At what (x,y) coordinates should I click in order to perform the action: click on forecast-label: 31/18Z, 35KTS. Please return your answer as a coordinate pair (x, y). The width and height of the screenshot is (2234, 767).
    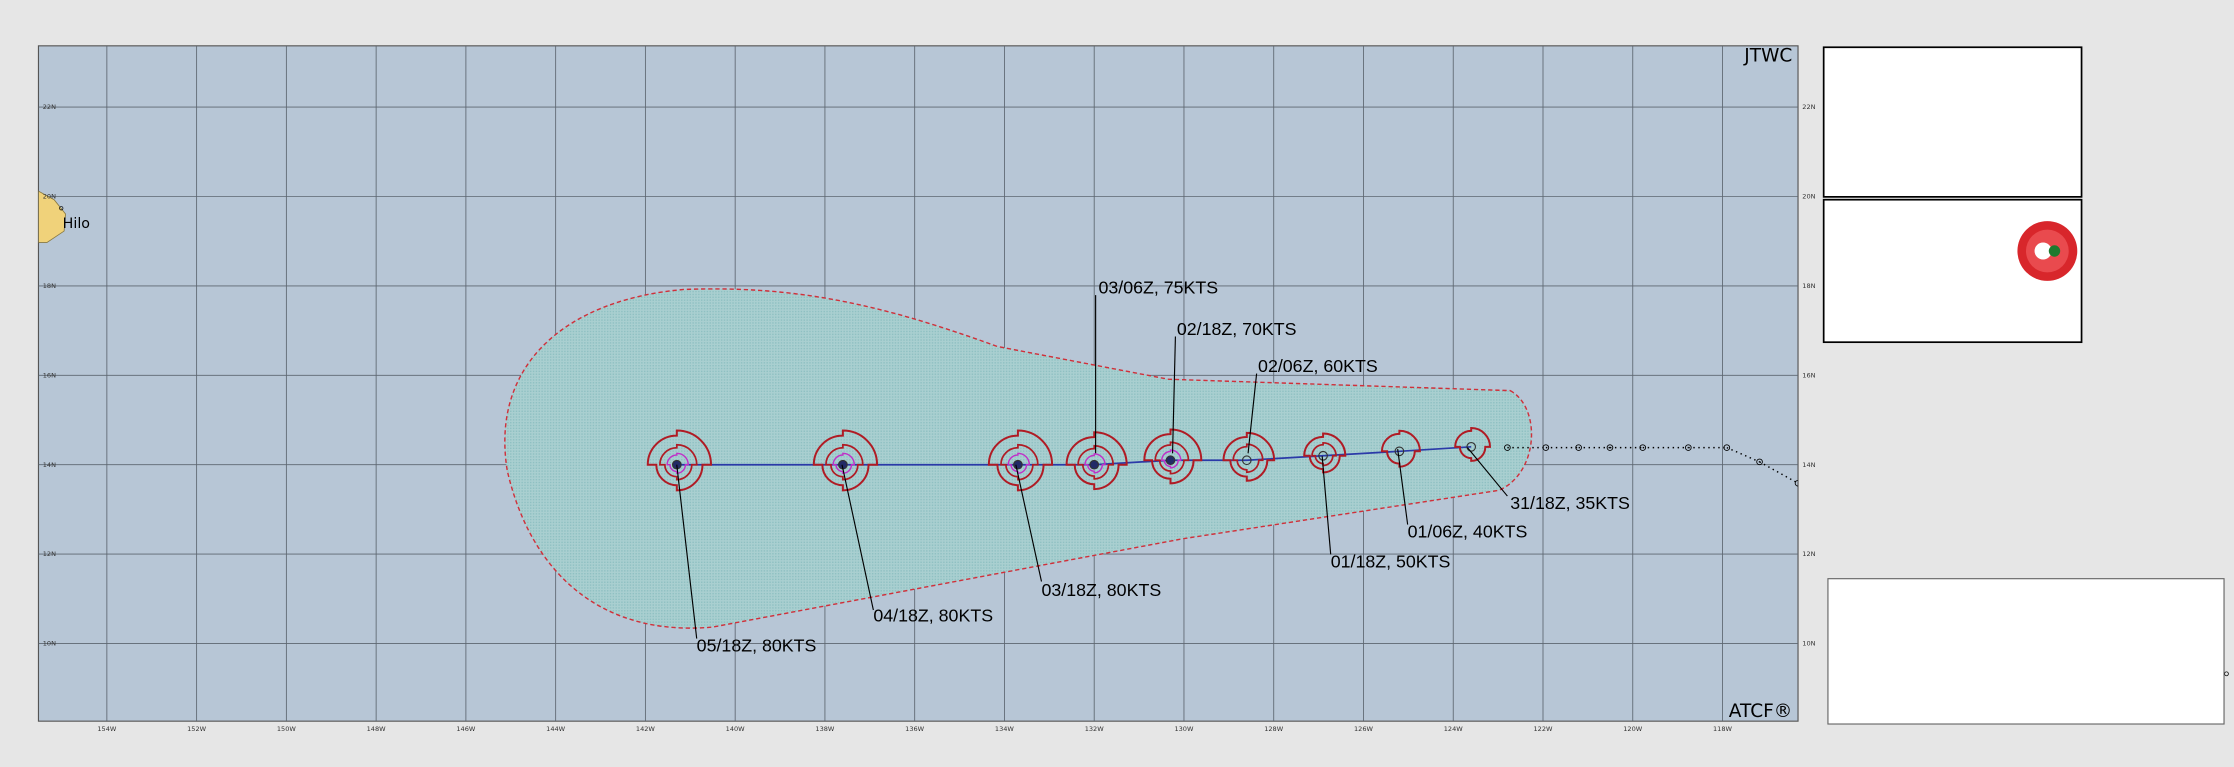
    Looking at the image, I should click on (1570, 503).